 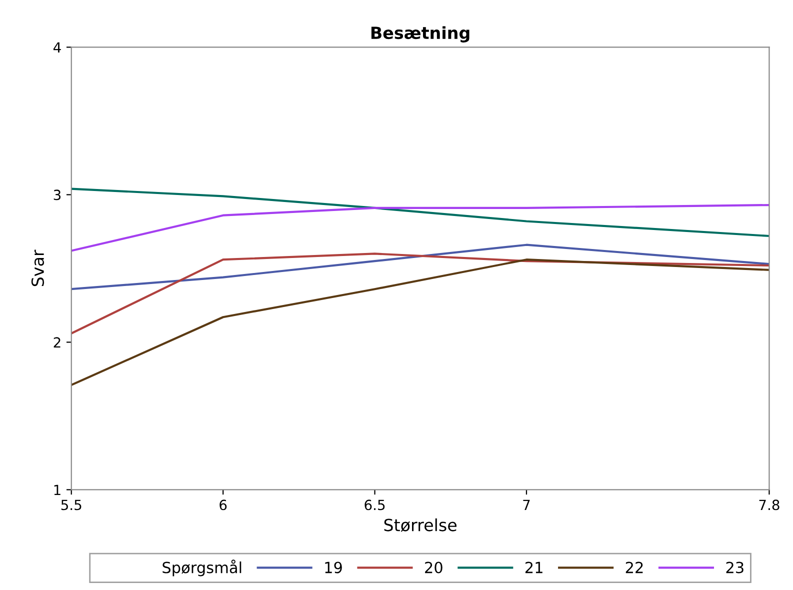 What do you see at coordinates (57, 342) in the screenshot?
I see `y-tick-label: 2` at bounding box center [57, 342].